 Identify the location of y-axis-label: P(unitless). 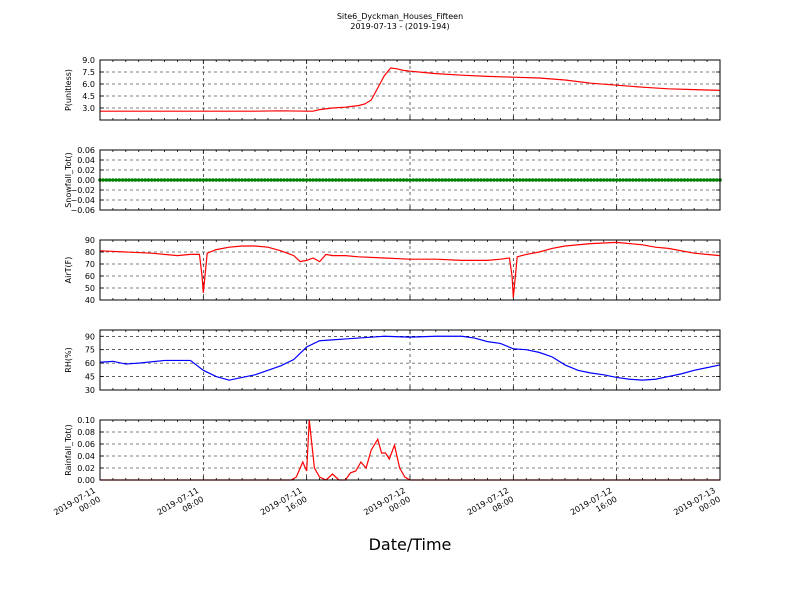
(68, 90).